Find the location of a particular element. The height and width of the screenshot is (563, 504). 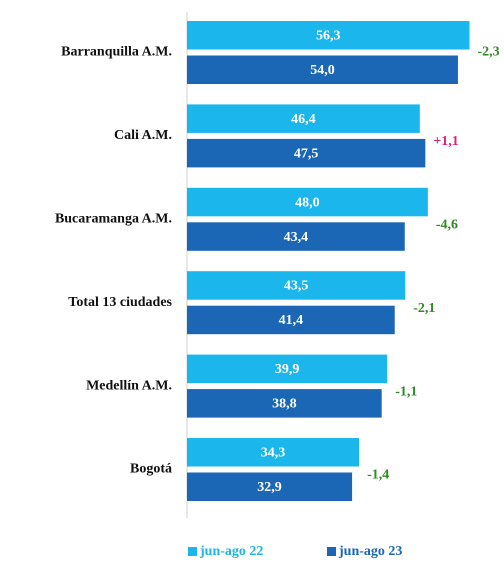

value-label: 47,5 is located at coordinates (306, 153).